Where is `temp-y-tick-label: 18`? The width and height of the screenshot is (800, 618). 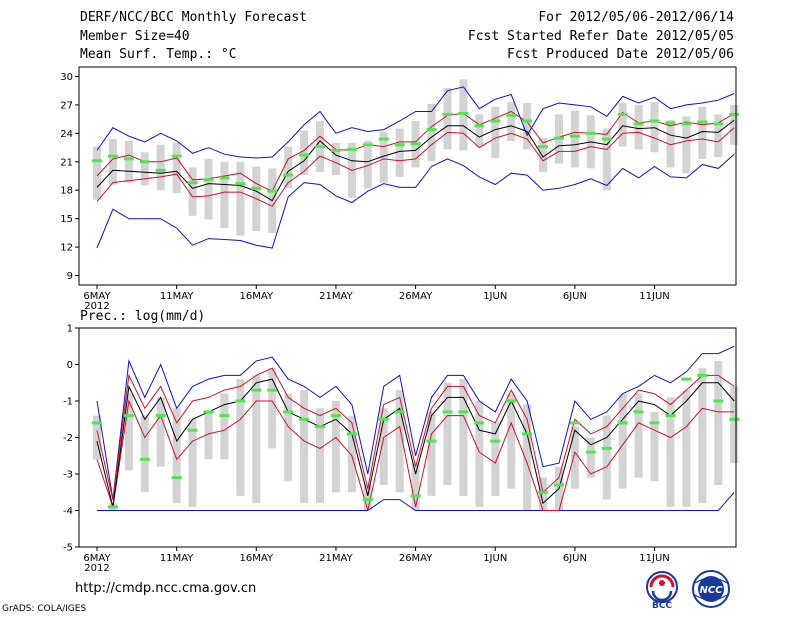 temp-y-tick-label: 18 is located at coordinates (66, 191).